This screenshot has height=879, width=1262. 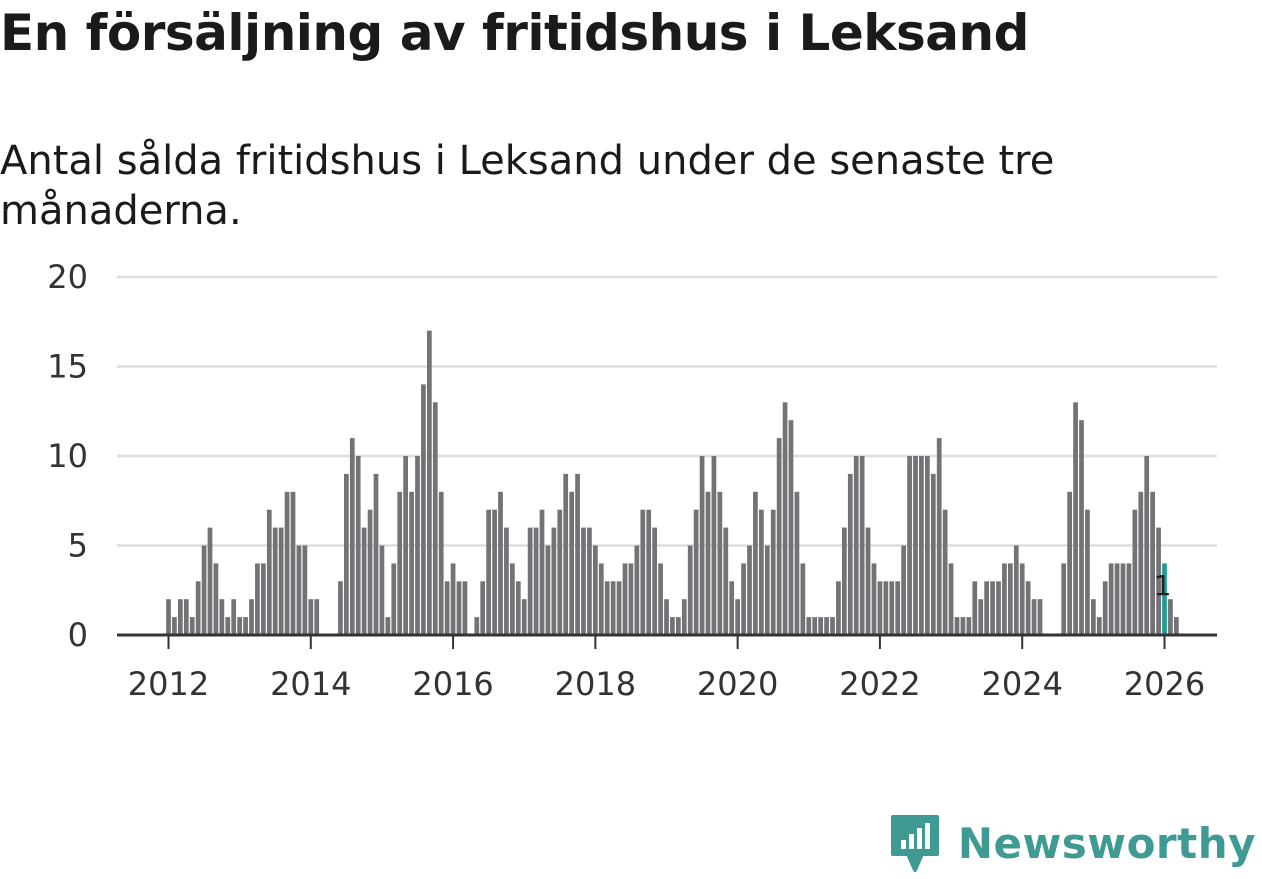 I want to click on x-tick-label: 2022, so click(x=879, y=684).